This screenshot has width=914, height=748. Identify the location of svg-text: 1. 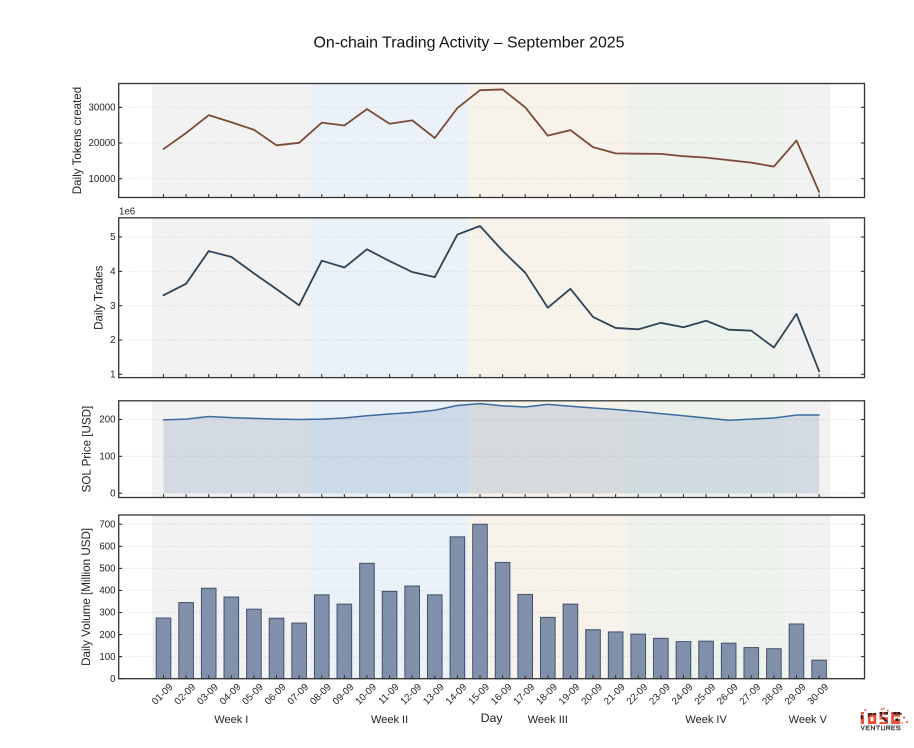
(112, 375).